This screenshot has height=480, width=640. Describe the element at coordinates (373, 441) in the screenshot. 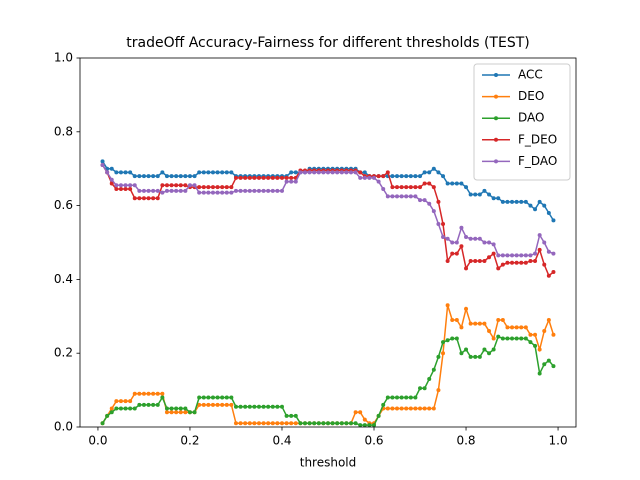

I see `x-tick-label: 0.6` at that location.